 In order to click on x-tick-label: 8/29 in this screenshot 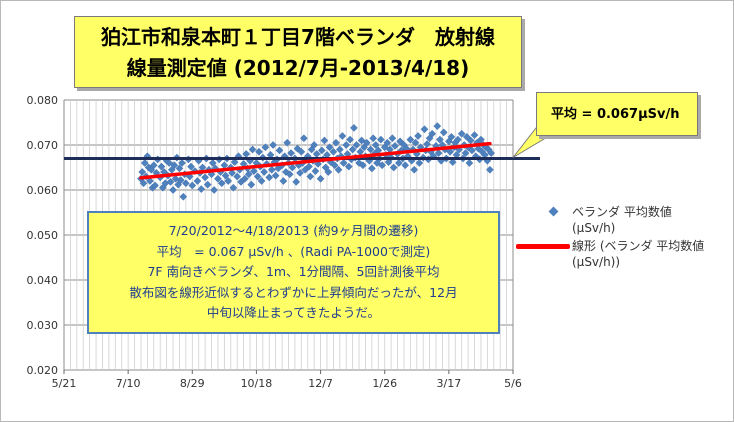, I will do `click(192, 383)`.